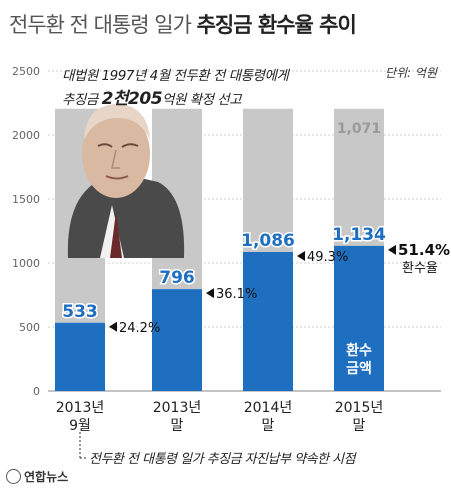 This screenshot has height=497, width=451. I want to click on y-tick-label: 500, so click(29, 327).